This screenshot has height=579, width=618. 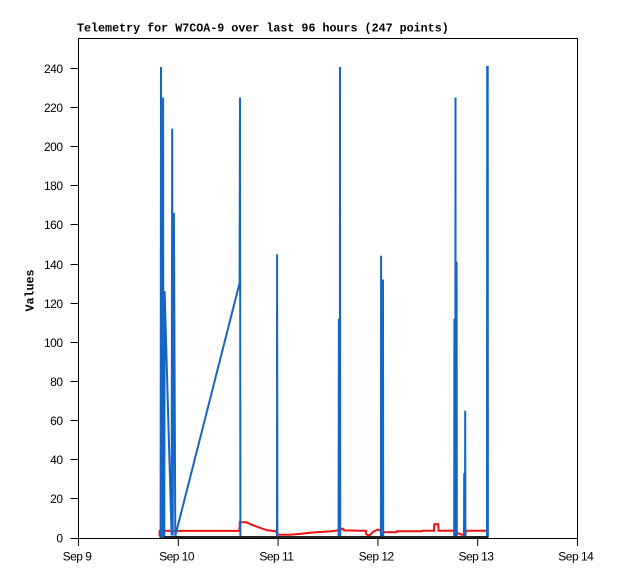 What do you see at coordinates (377, 557) in the screenshot?
I see `svg-text: Sep 12` at bounding box center [377, 557].